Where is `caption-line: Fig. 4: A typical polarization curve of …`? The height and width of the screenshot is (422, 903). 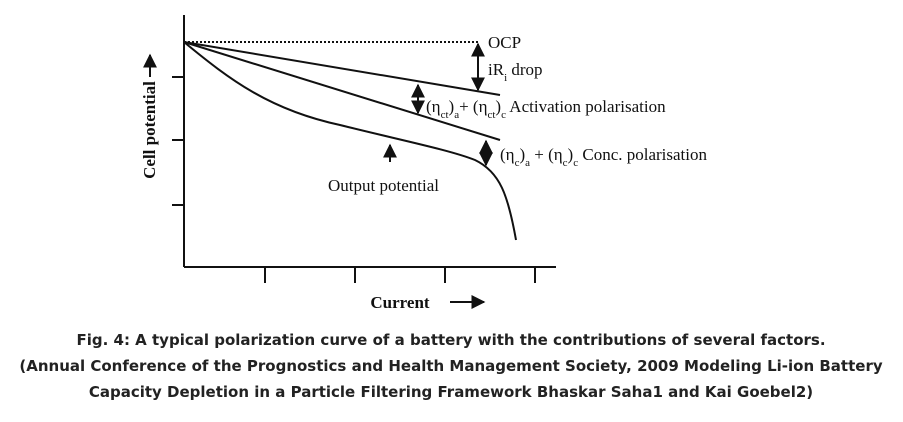
caption-line: Fig. 4: A typical polarization curve of … is located at coordinates (450, 340).